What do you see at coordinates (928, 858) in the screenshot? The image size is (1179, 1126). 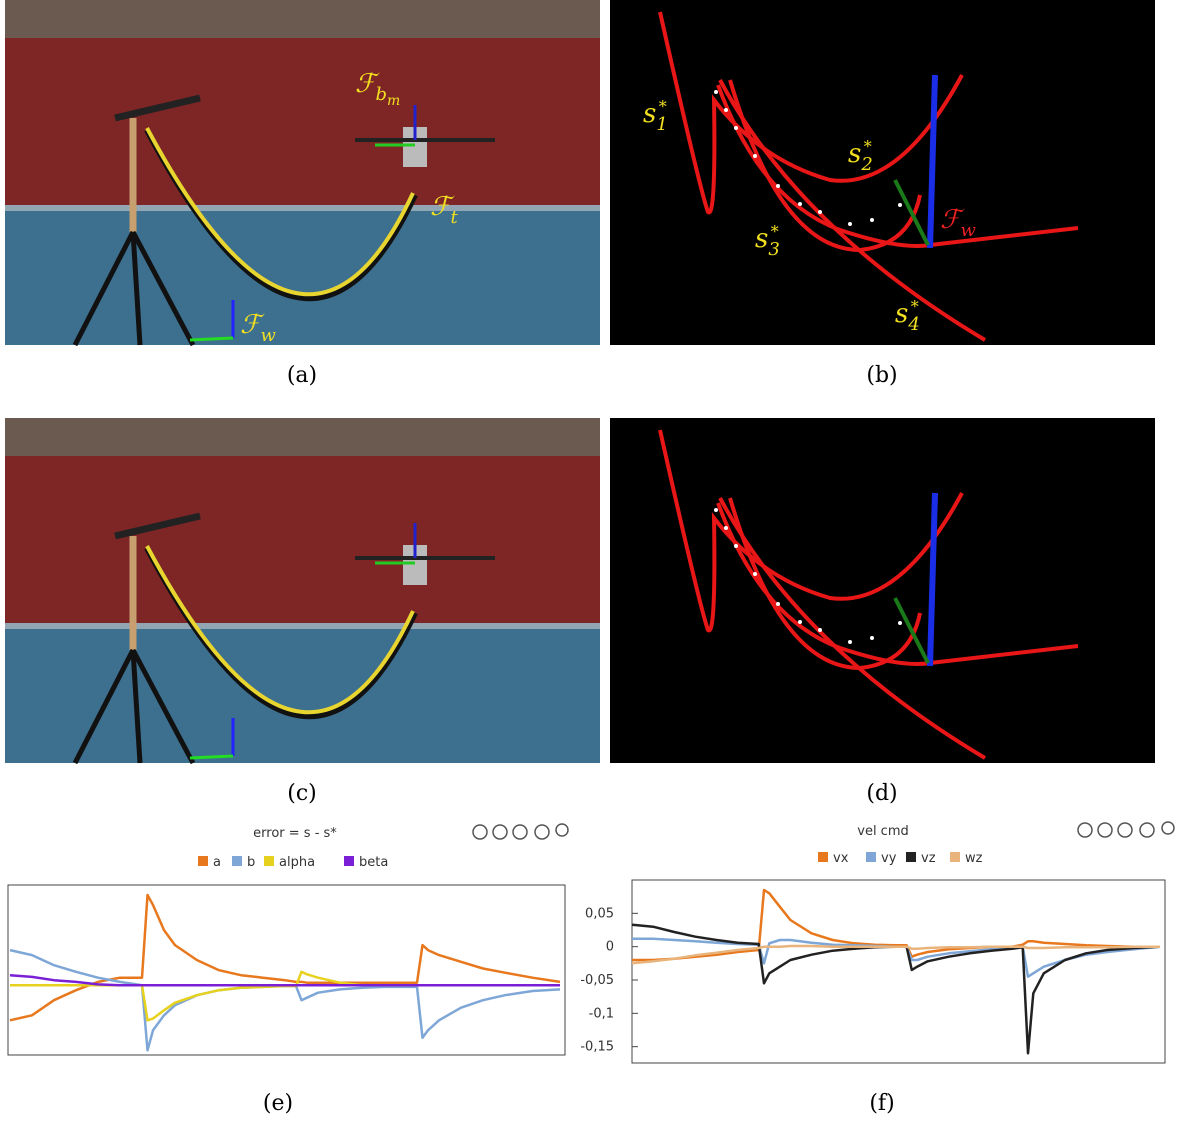 I see `legend-label: vz` at bounding box center [928, 858].